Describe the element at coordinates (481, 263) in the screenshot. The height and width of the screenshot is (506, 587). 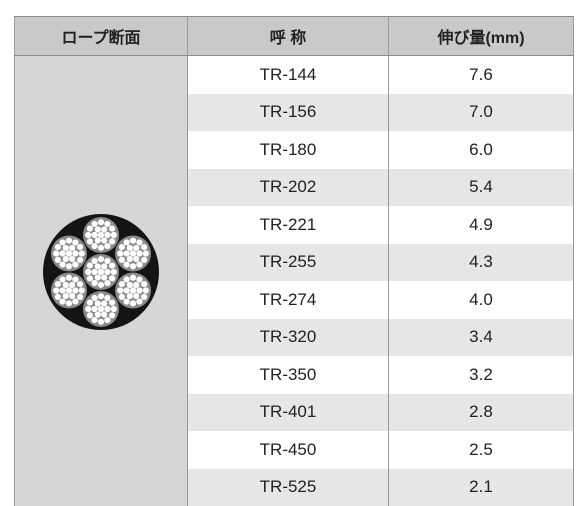
I see `elongation-cell: 4.3` at that location.